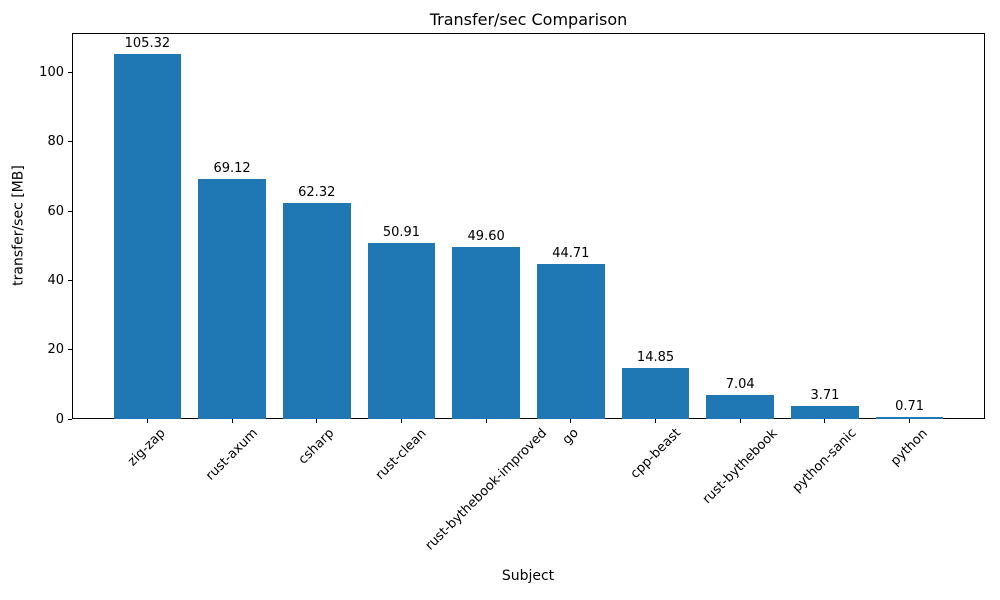 Image resolution: width=1000 pixels, height=600 pixels. What do you see at coordinates (486, 333) in the screenshot?
I see `bar-rust-bythebook-improved` at bounding box center [486, 333].